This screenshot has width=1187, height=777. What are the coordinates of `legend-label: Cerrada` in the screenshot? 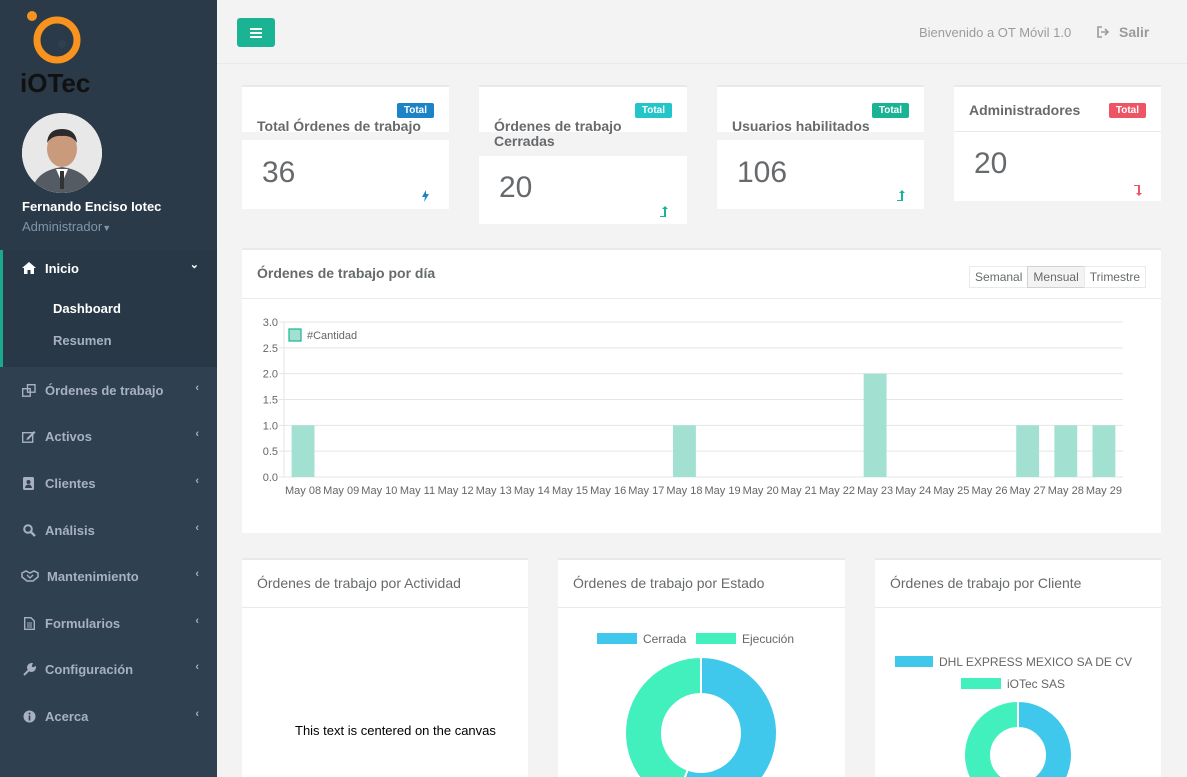 It's located at (665, 639).